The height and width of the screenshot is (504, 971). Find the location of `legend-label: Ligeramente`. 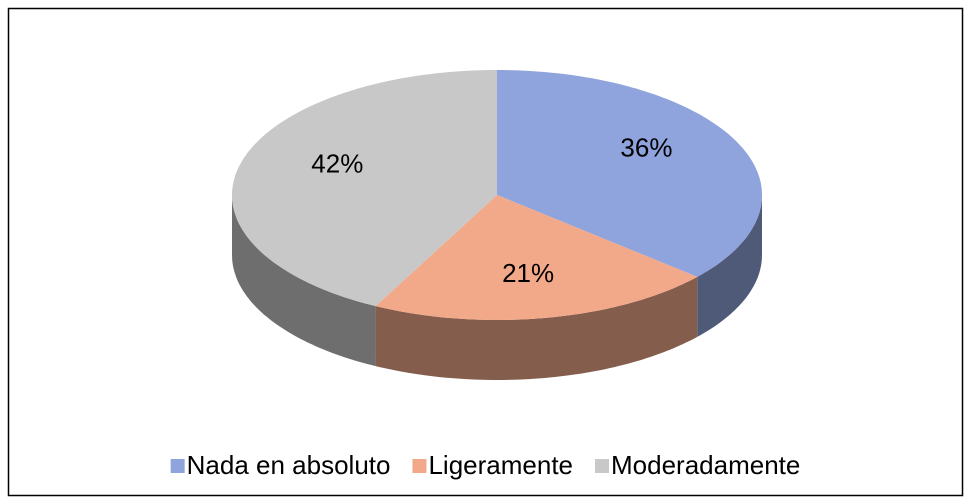

legend-label: Ligeramente is located at coordinates (500, 465).